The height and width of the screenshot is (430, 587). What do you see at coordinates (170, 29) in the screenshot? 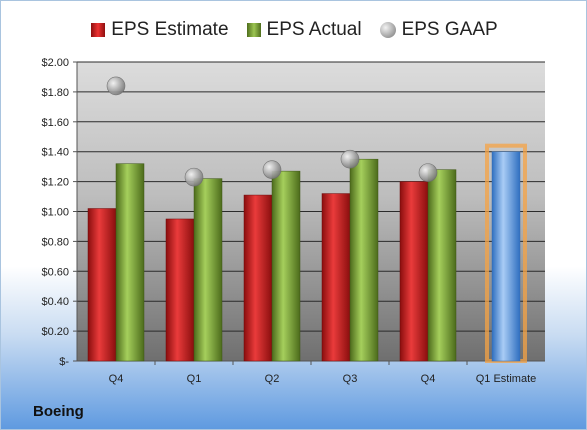
I see `legend-label-estimate: EPS Estimate` at bounding box center [170, 29].